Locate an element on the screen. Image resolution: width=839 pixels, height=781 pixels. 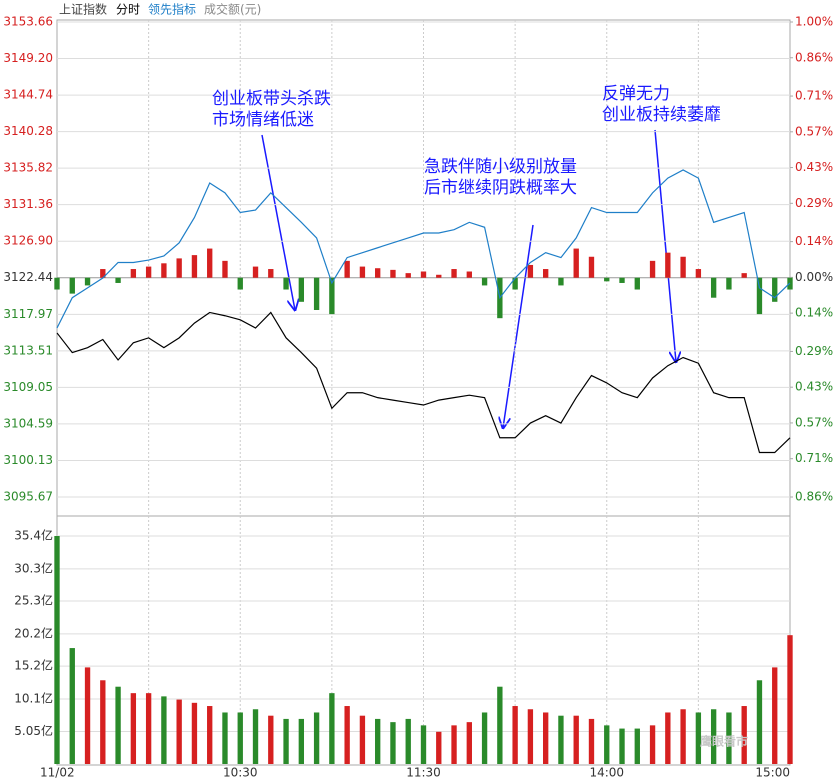
tab: 领先指标 is located at coordinates (172, 9).